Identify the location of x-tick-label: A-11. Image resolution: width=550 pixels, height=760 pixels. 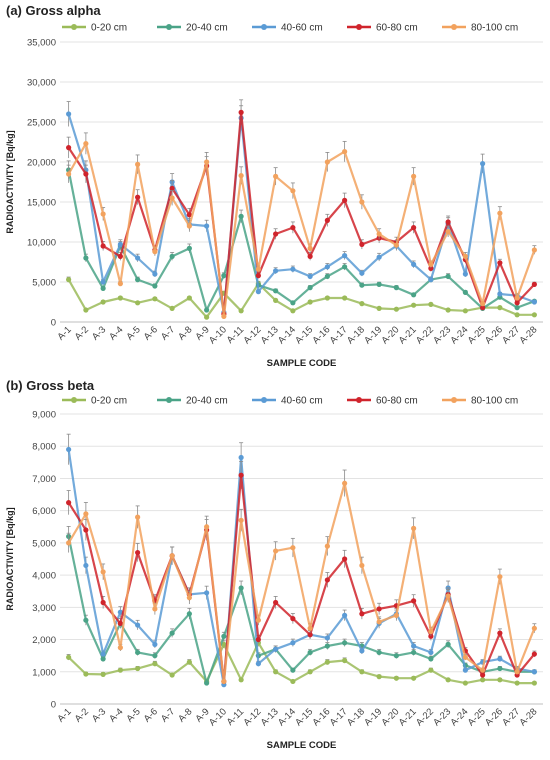
(235, 716).